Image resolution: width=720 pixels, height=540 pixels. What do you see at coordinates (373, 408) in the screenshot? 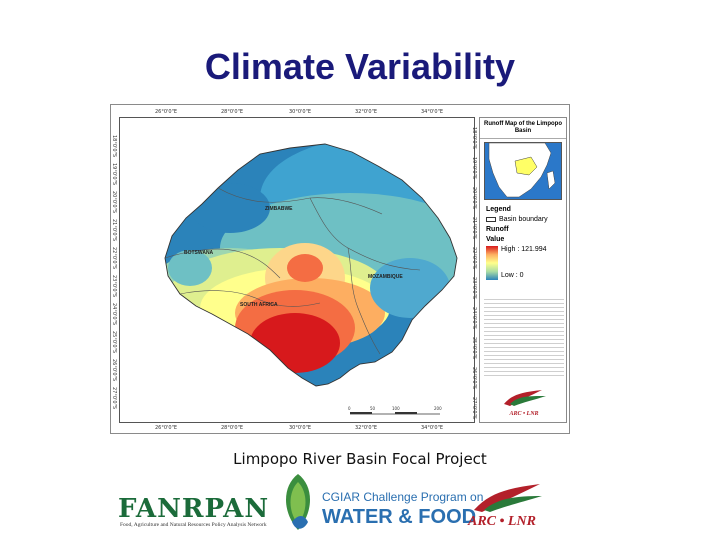
I see `scale-tick: 50` at bounding box center [373, 408].